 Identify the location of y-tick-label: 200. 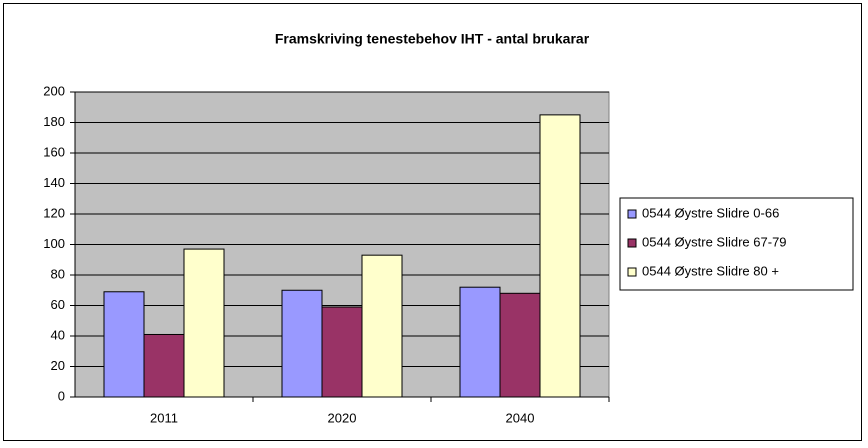
(54, 90).